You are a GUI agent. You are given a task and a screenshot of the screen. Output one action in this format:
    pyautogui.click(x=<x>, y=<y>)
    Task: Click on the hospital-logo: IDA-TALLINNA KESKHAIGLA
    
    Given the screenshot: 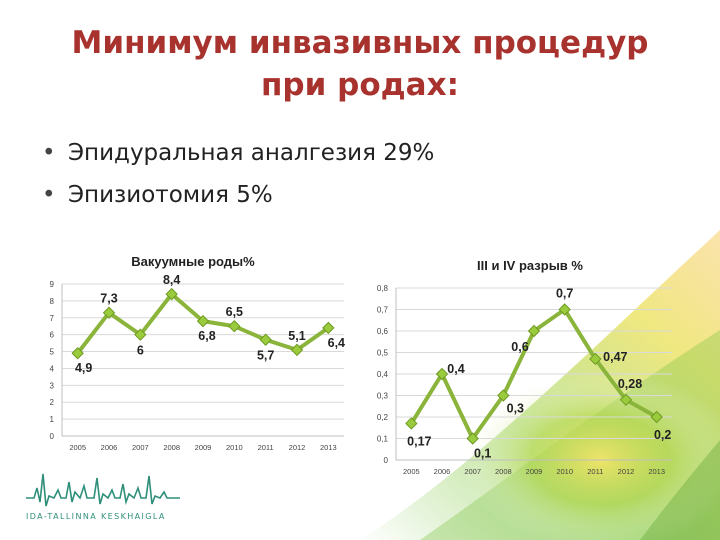 What is the action you would take?
    pyautogui.click(x=104, y=498)
    